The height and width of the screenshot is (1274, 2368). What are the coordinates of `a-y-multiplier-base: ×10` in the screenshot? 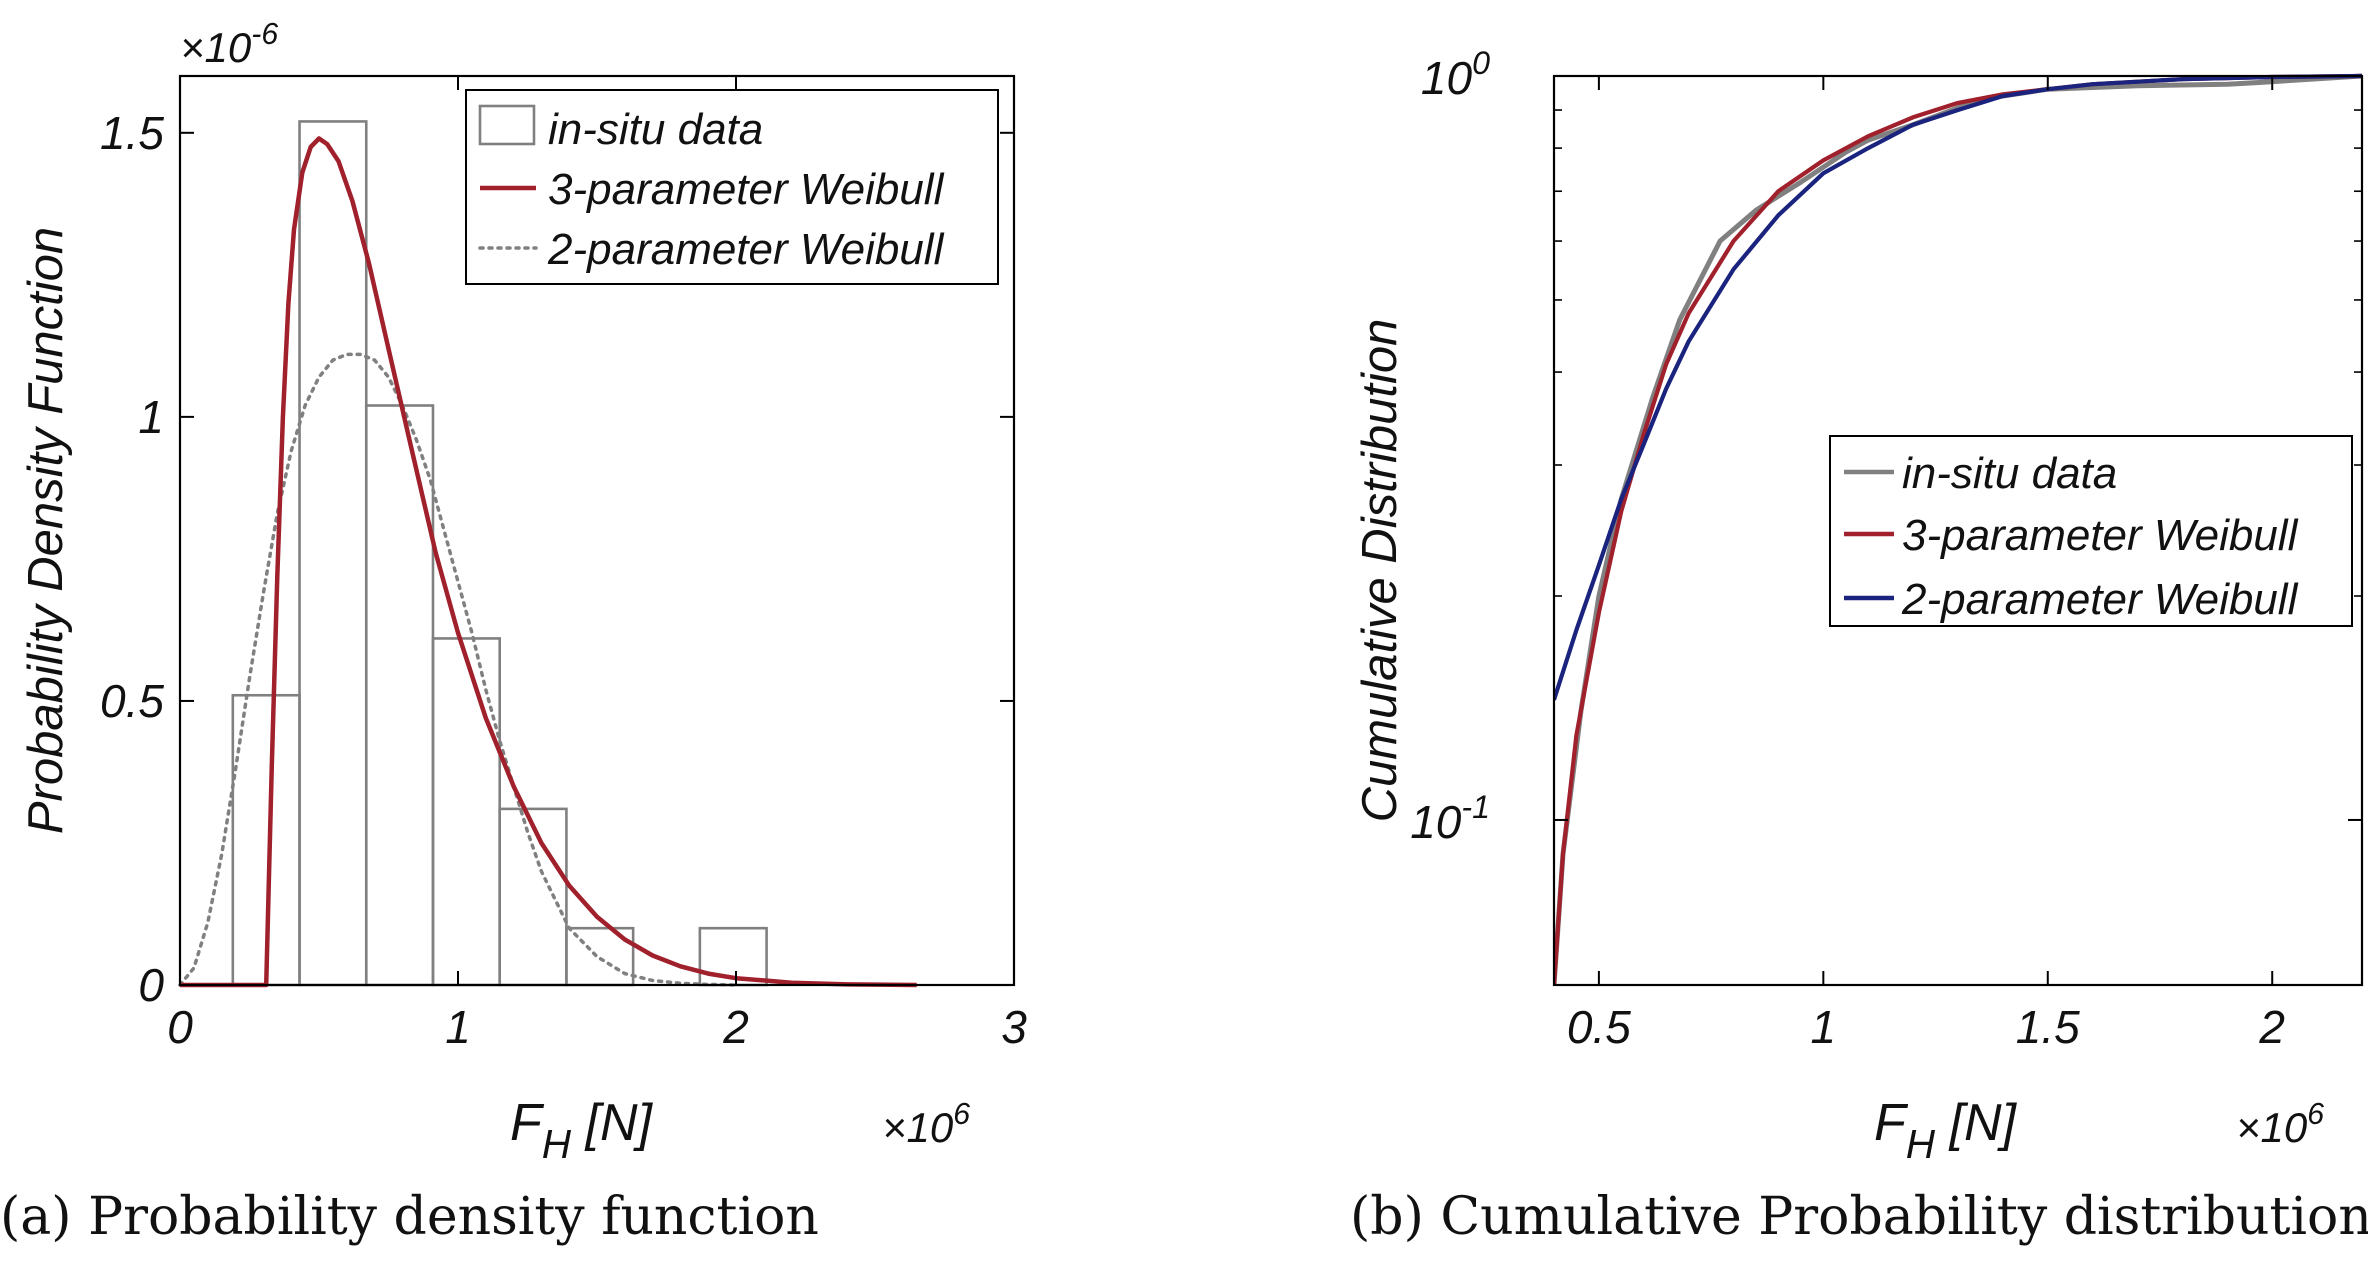 It's located at (216, 47).